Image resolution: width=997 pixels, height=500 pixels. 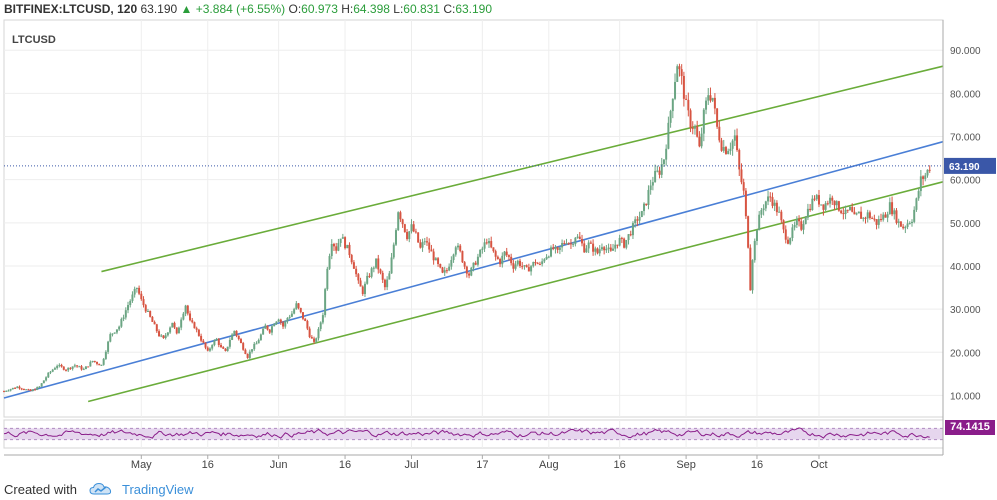 I want to click on tradingview-link: TradingView, so click(x=158, y=489).